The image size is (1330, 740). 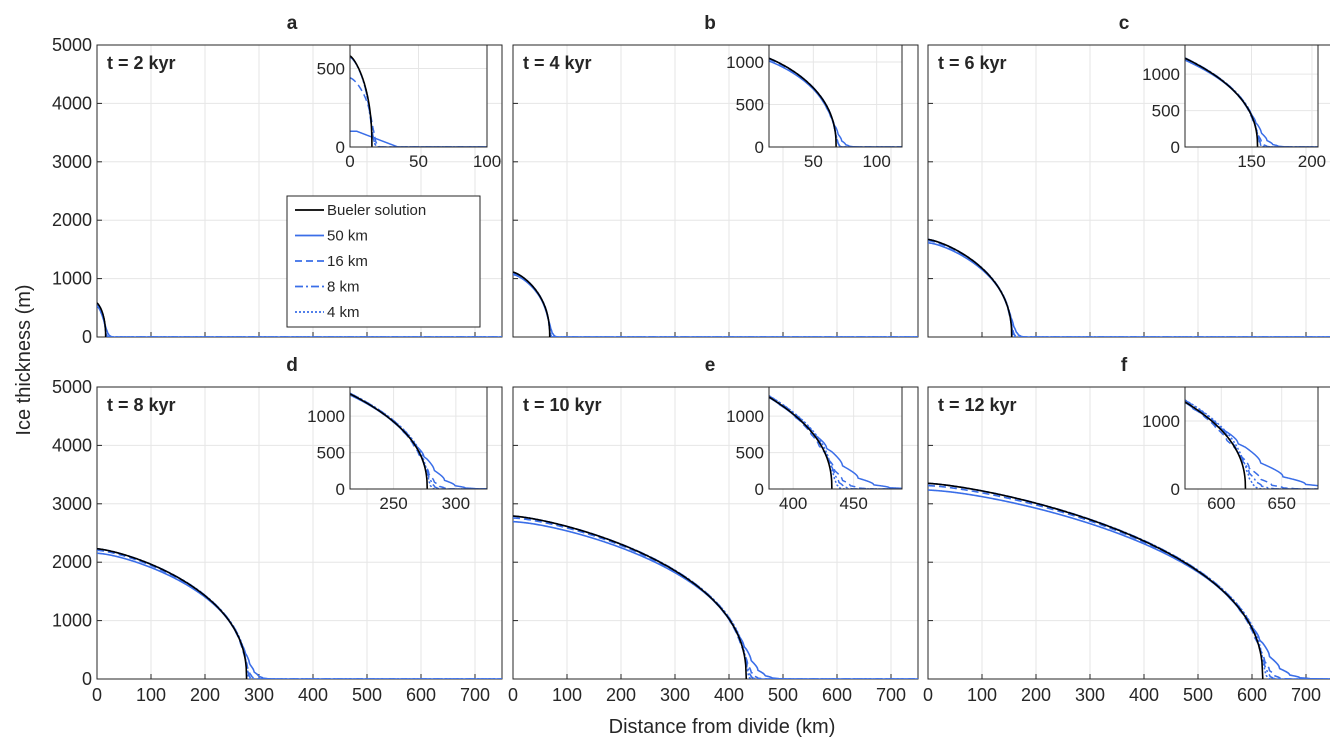 I want to click on inset-x-tick-label: 0, so click(x=349, y=161).